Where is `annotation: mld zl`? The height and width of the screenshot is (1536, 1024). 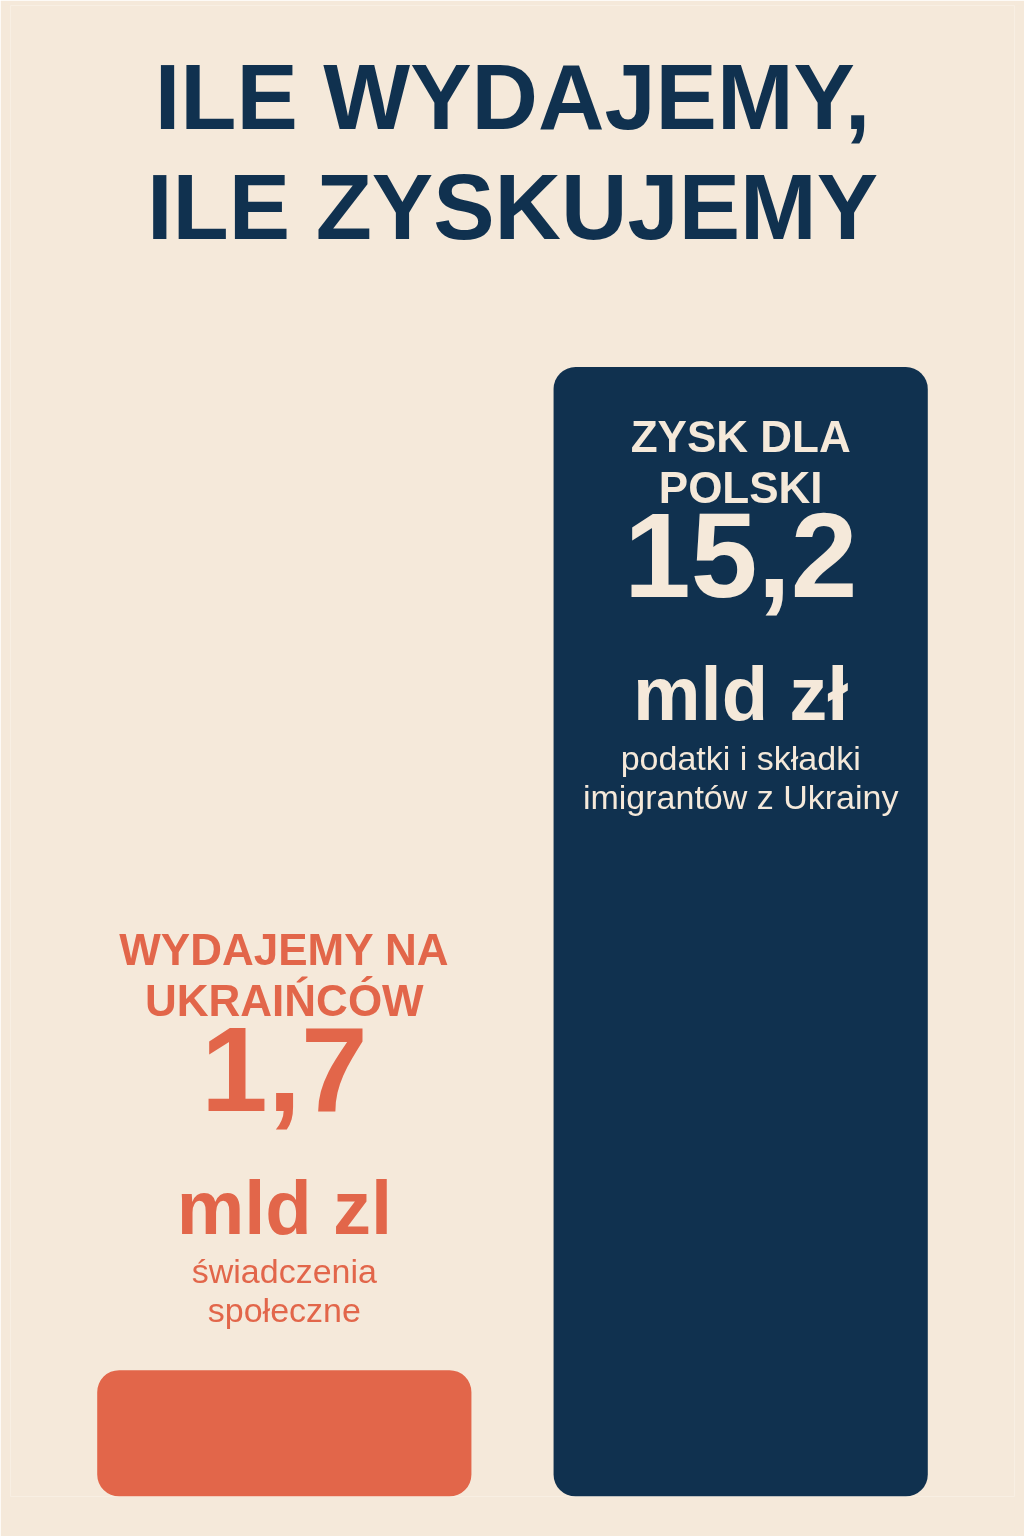
annotation: mld zl is located at coordinates (284, 1207).